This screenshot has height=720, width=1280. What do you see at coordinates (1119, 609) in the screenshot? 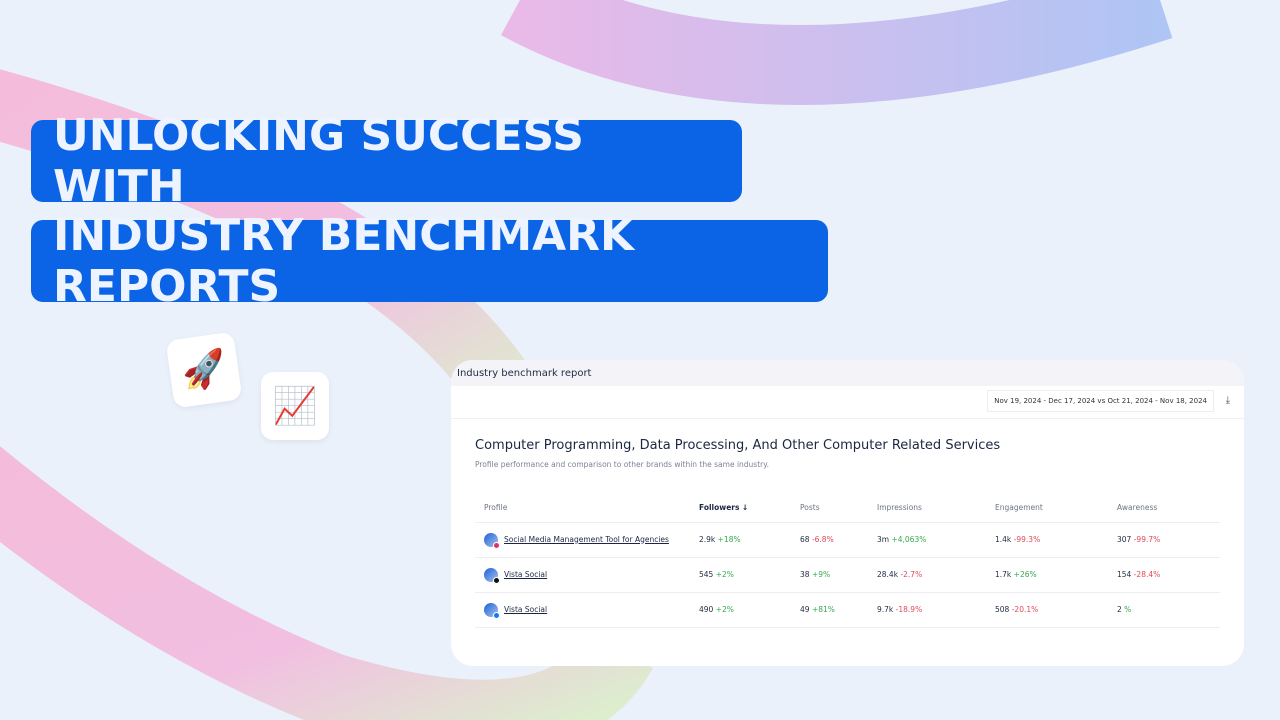
I see `metric-value: 2` at bounding box center [1119, 609].